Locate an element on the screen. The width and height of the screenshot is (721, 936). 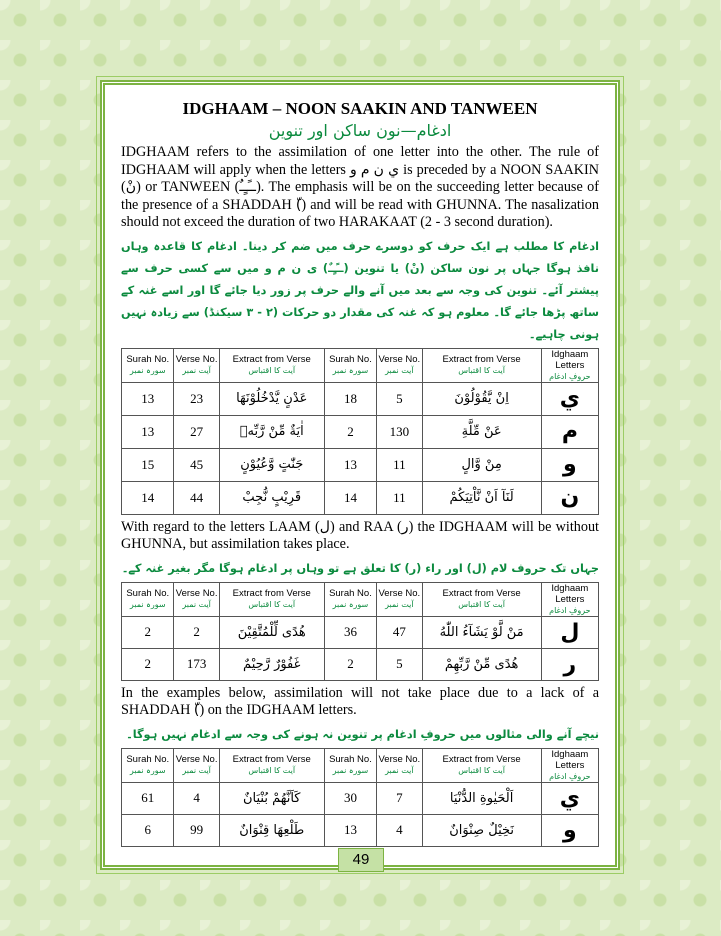
header-urdu: آیت نمبر is located at coordinates (399, 370).